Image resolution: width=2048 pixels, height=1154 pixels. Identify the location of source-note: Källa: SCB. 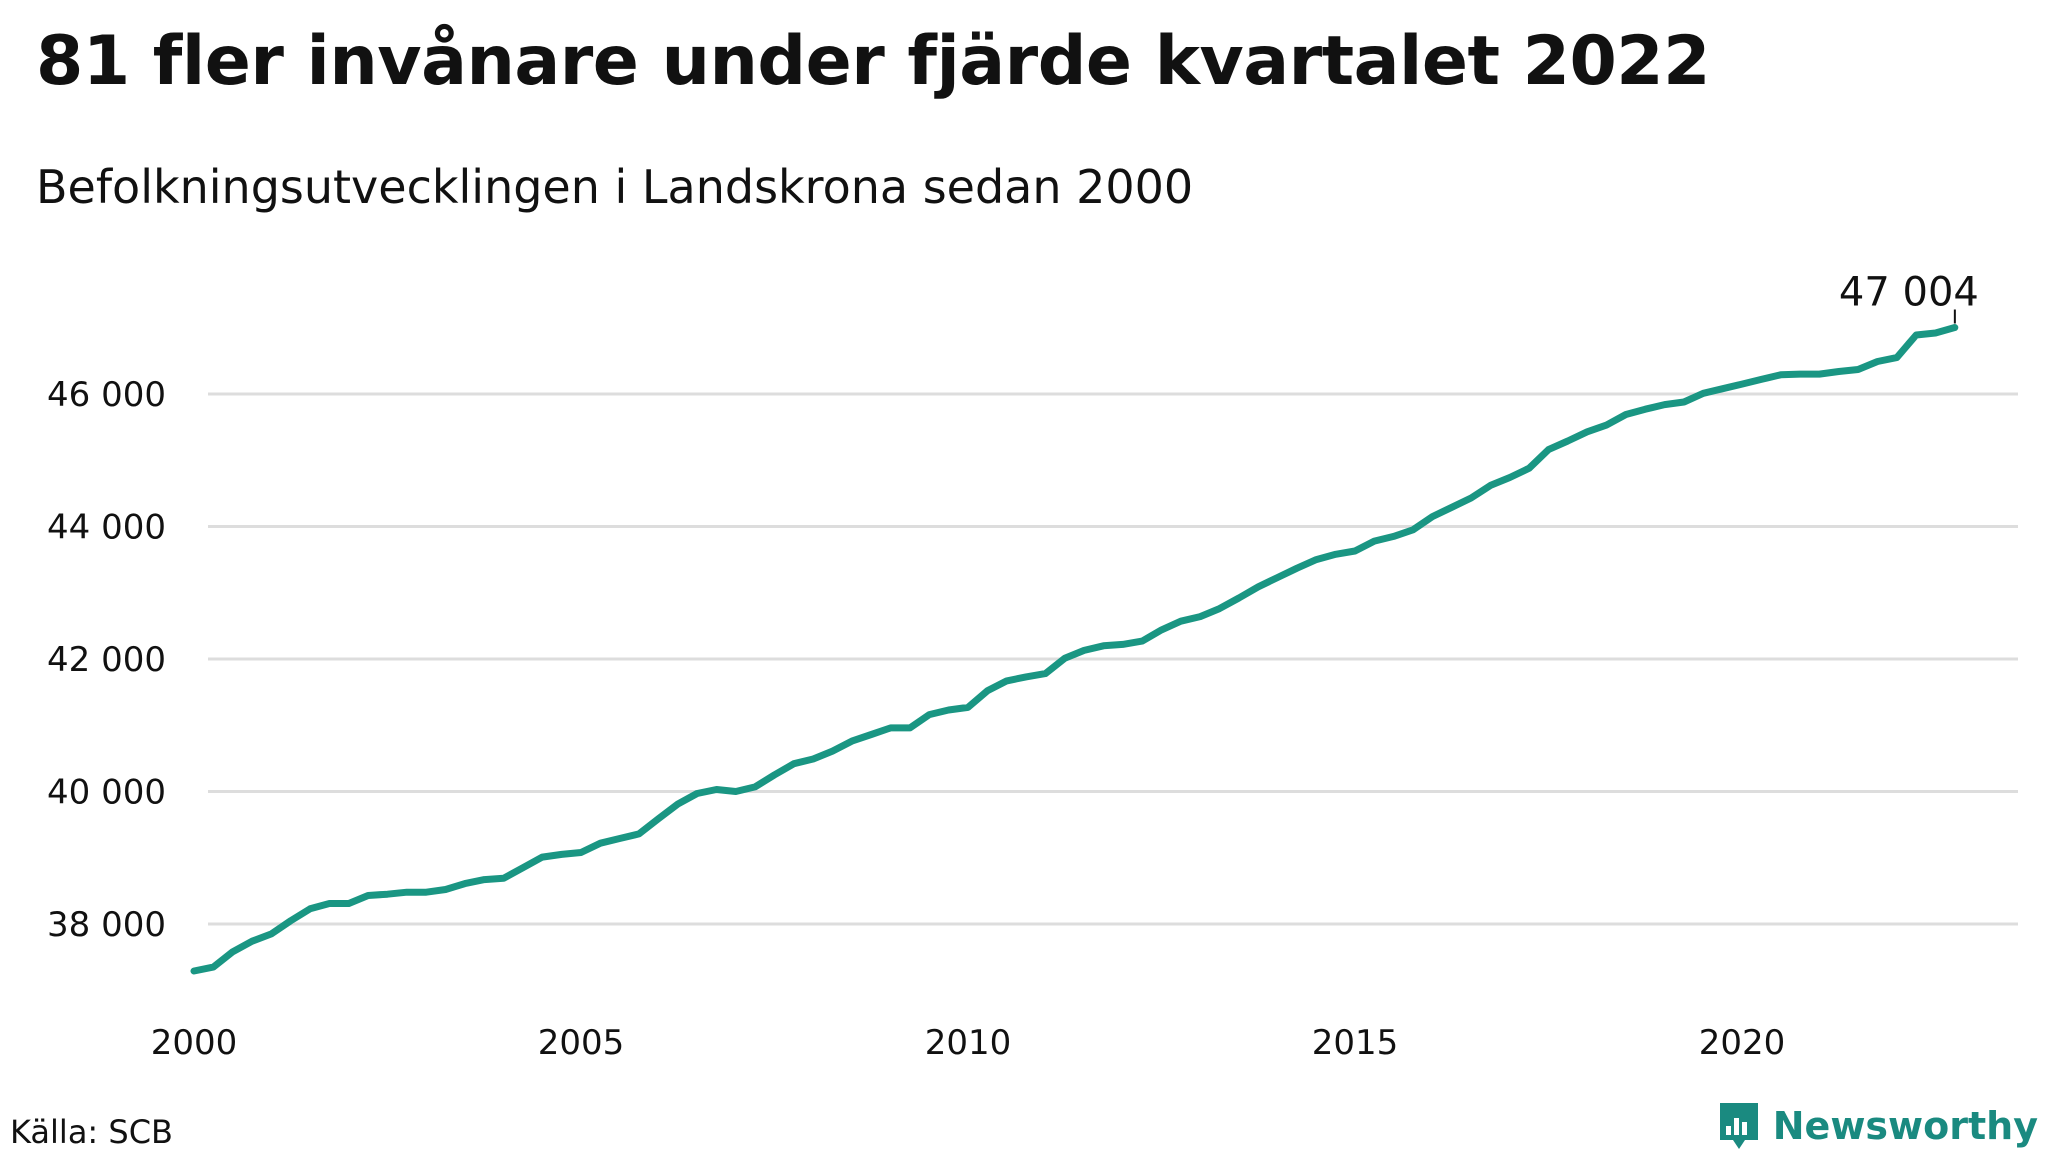
(91, 1132).